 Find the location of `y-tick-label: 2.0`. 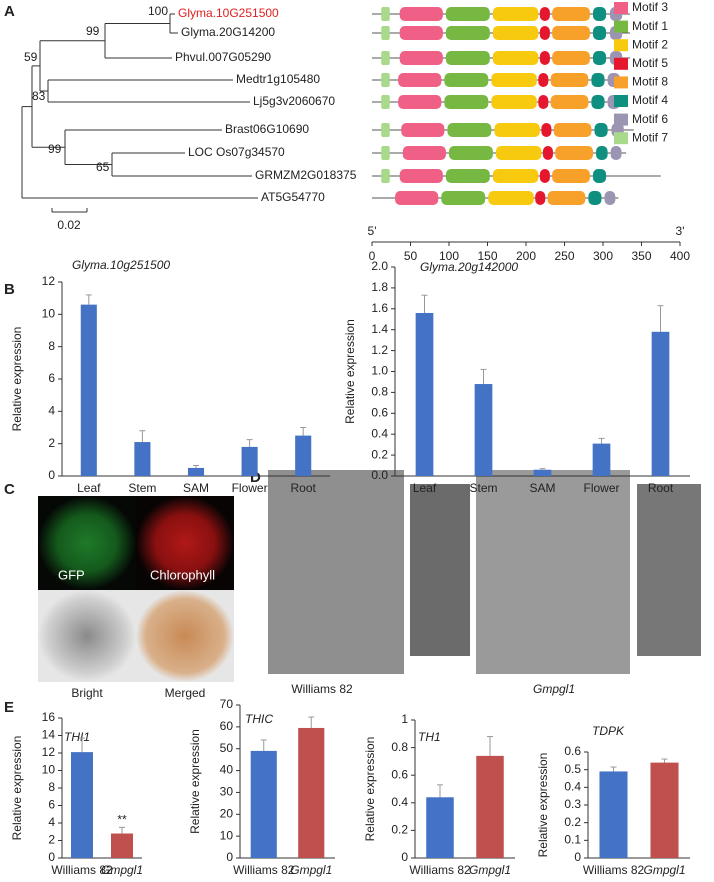

y-tick-label: 2.0 is located at coordinates (379, 266).